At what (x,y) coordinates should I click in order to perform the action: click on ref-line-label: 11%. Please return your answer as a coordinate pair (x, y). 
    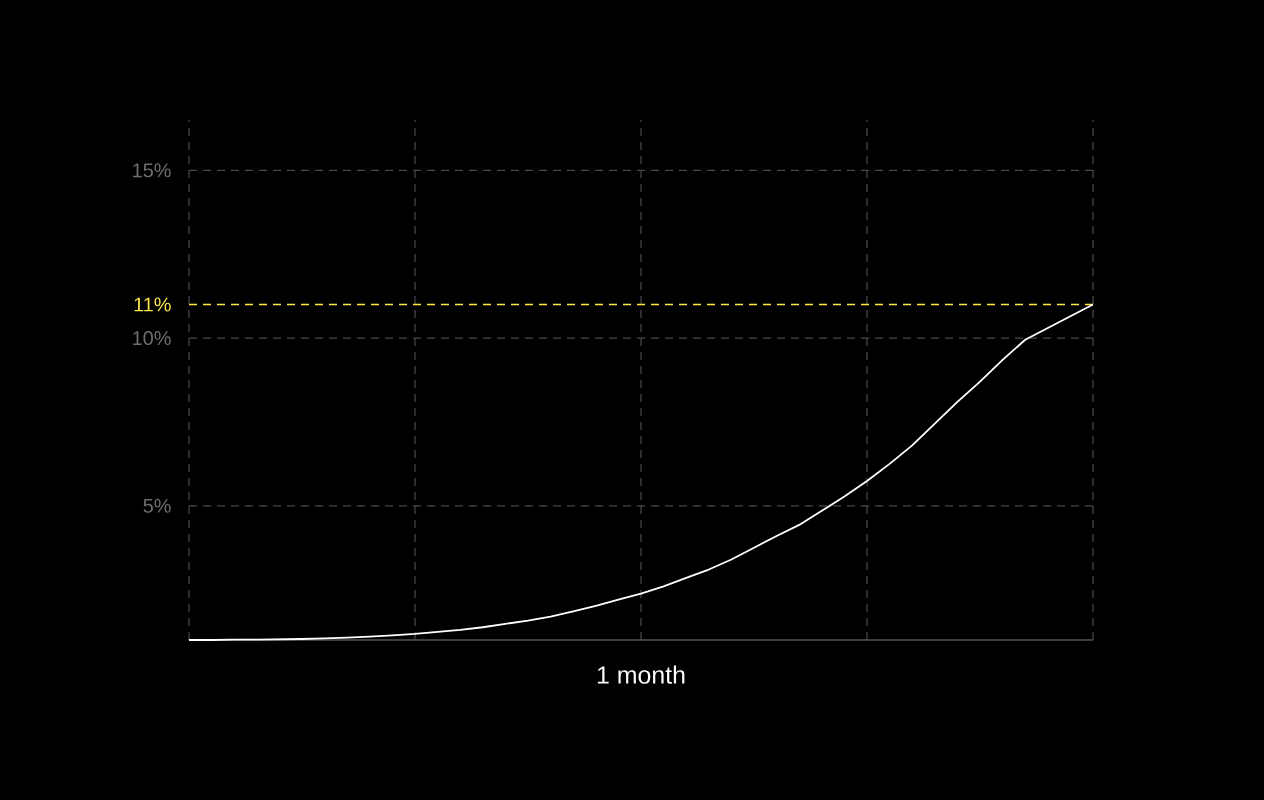
    Looking at the image, I should click on (152, 304).